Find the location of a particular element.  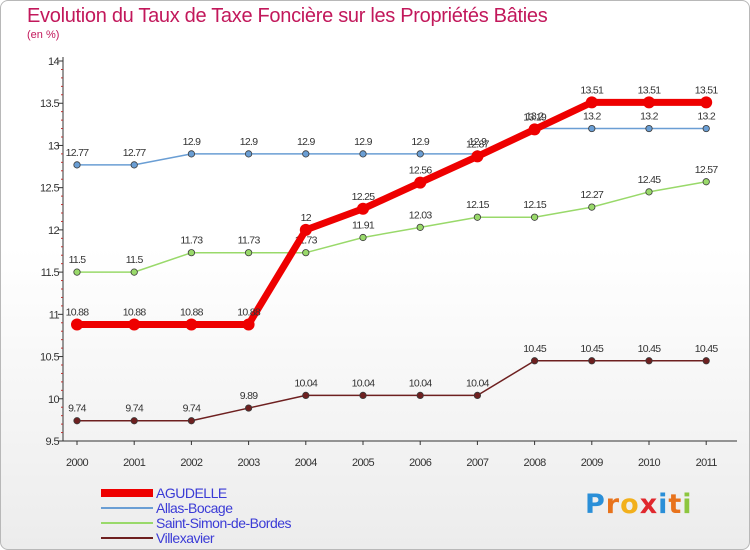

logo-letter: i is located at coordinates (663, 504).